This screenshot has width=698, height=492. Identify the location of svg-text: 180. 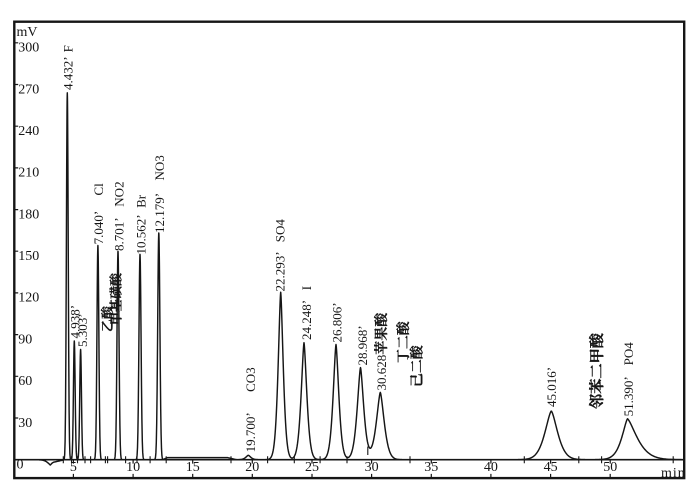
(28, 214).